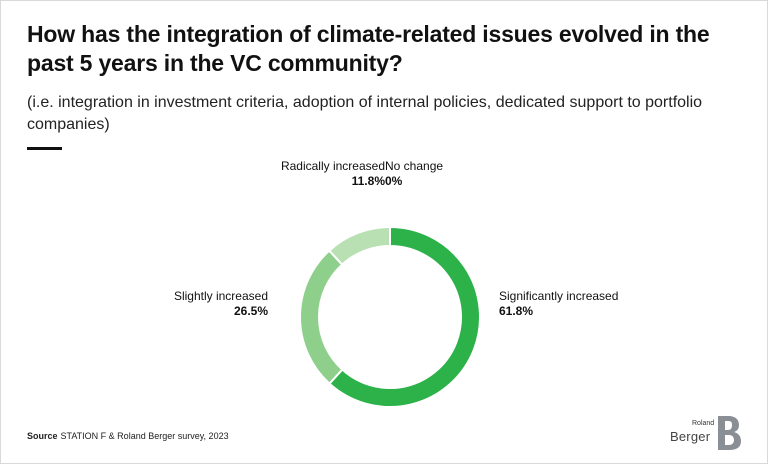  Describe the element at coordinates (333, 174) in the screenshot. I see `slice-label-radically-increased: Radically increased 11.8%` at that location.